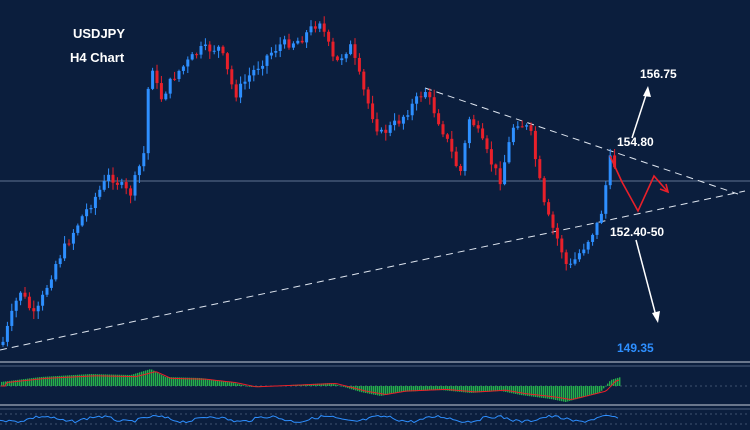 This screenshot has width=750, height=430. What do you see at coordinates (99, 33) in the screenshot?
I see `chart-title-symbol: USDJPY` at bounding box center [99, 33].